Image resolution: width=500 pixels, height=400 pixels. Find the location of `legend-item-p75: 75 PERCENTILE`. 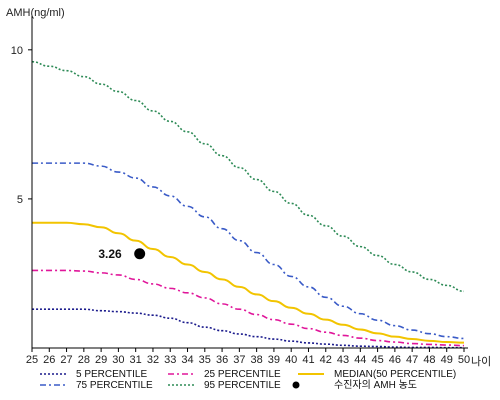

legend-item-p75: 75 PERCENTILE is located at coordinates (96, 385).